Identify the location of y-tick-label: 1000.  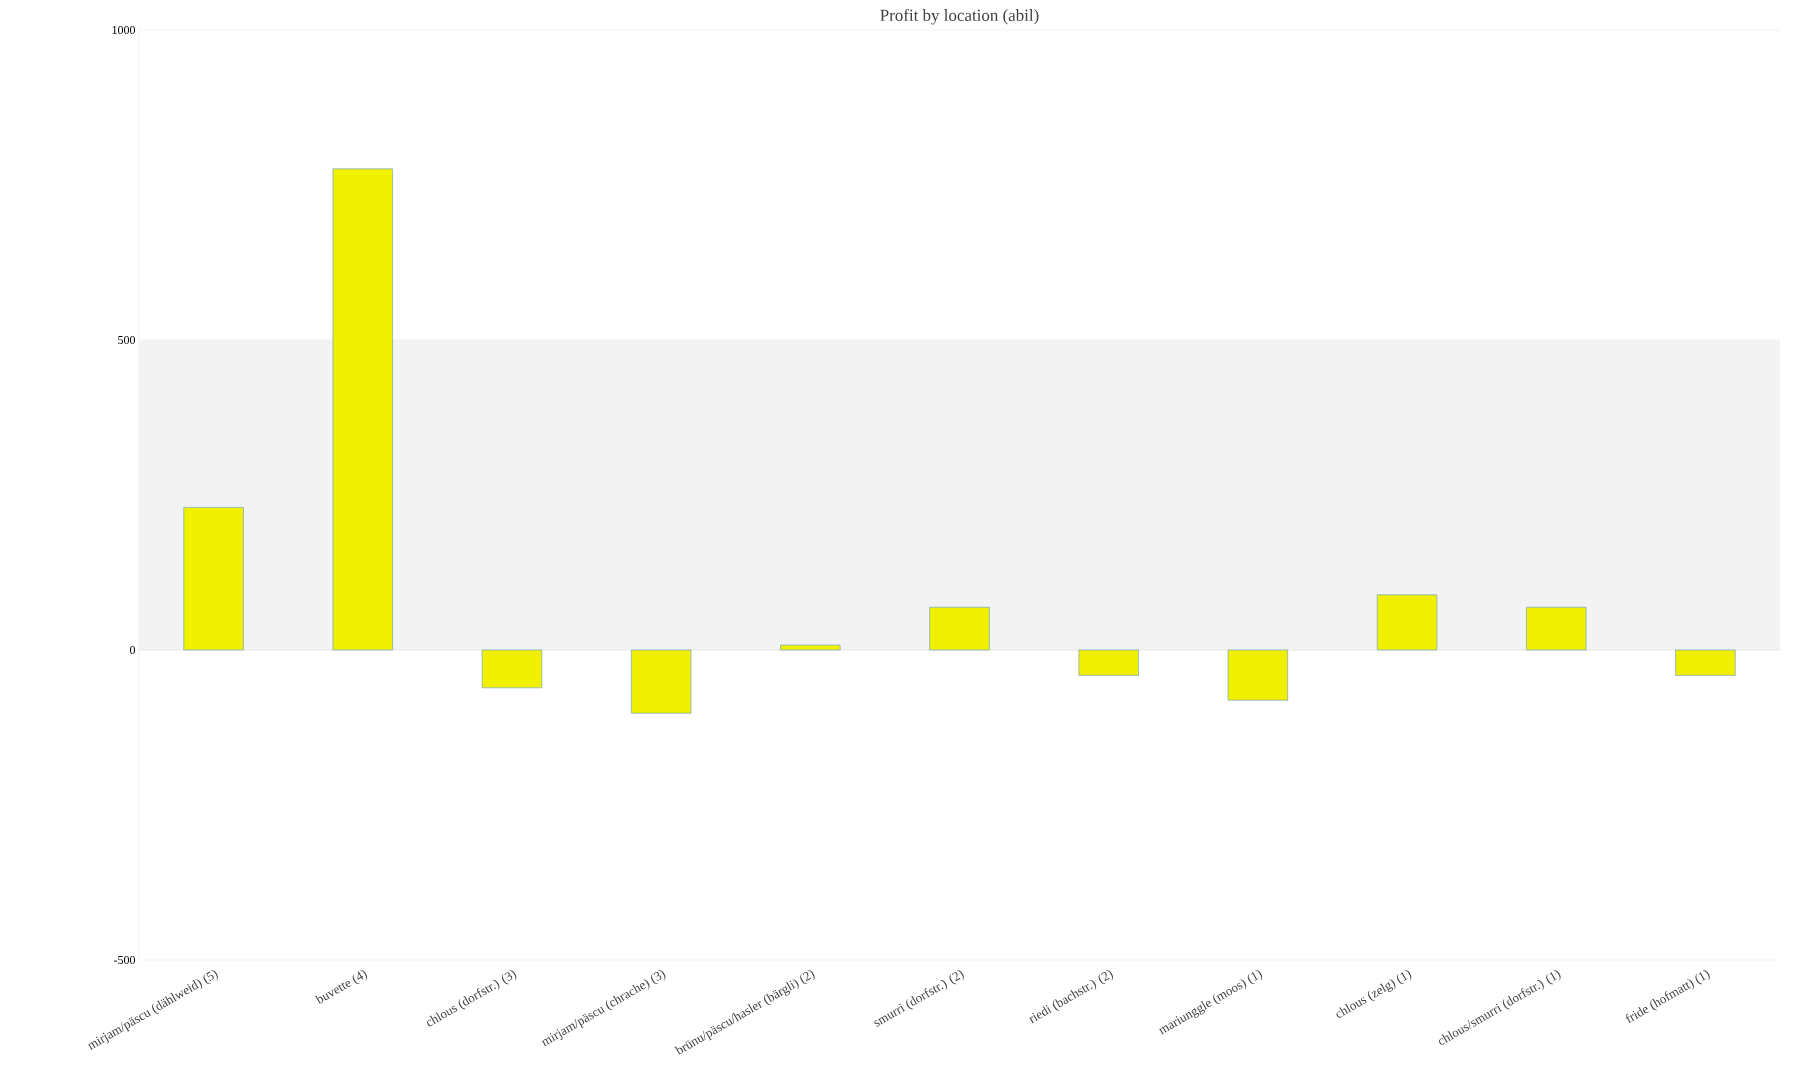
(124, 30).